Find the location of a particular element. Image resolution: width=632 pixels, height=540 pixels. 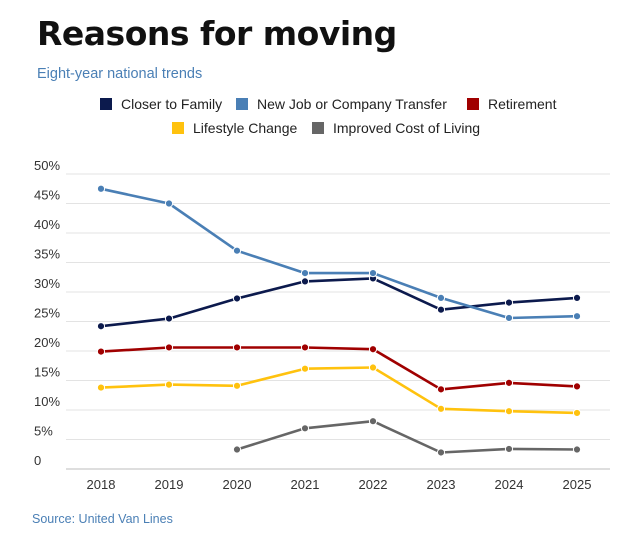

y-tick-label: 20% is located at coordinates (47, 342).